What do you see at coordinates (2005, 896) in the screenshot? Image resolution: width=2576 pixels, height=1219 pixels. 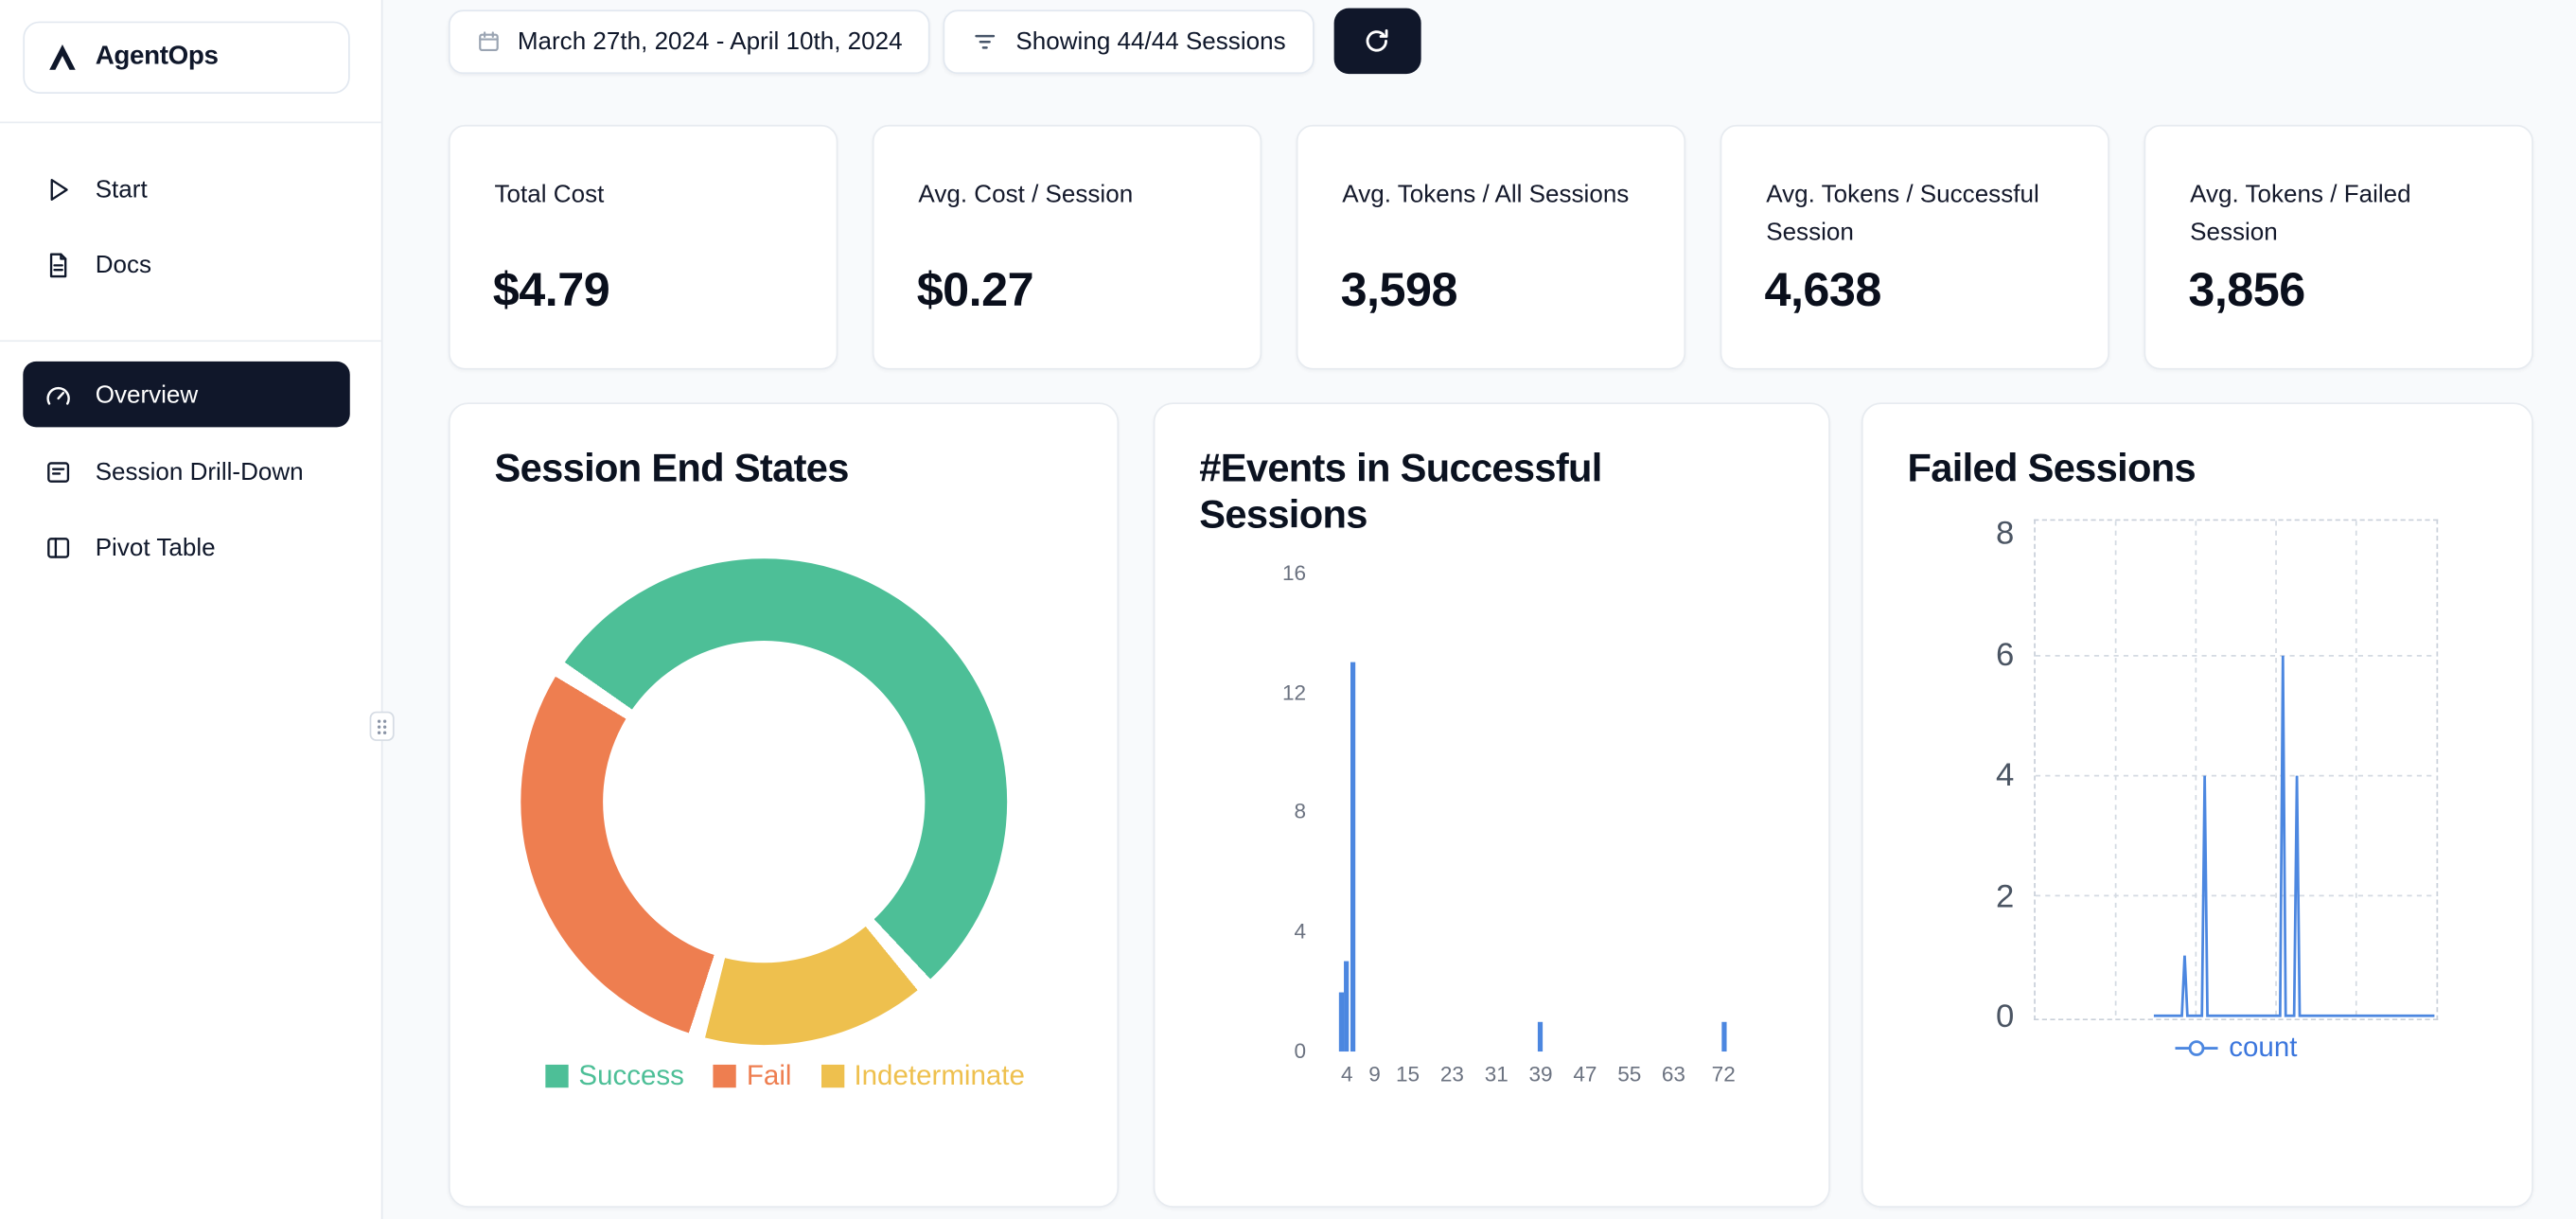 I see `y-tick-label: 2` at bounding box center [2005, 896].